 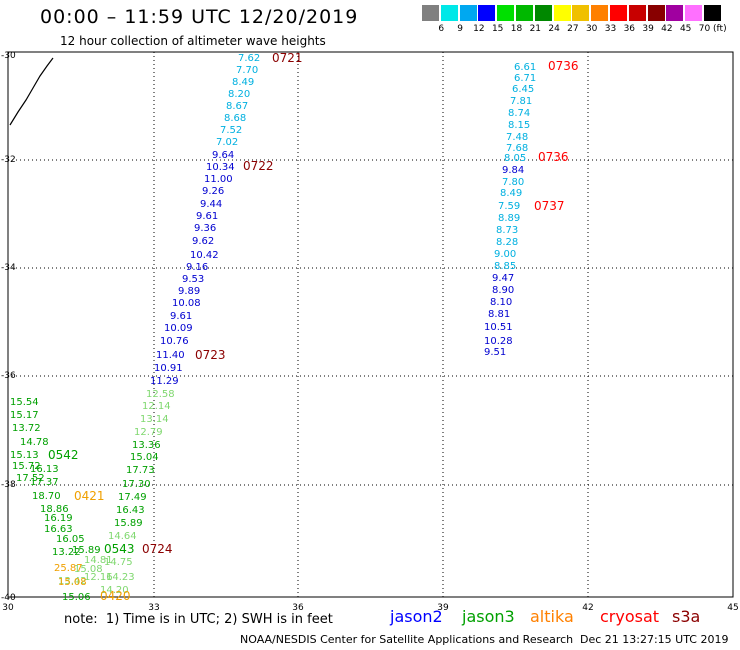 I want to click on swh-value: 15.17, so click(x=24, y=415).